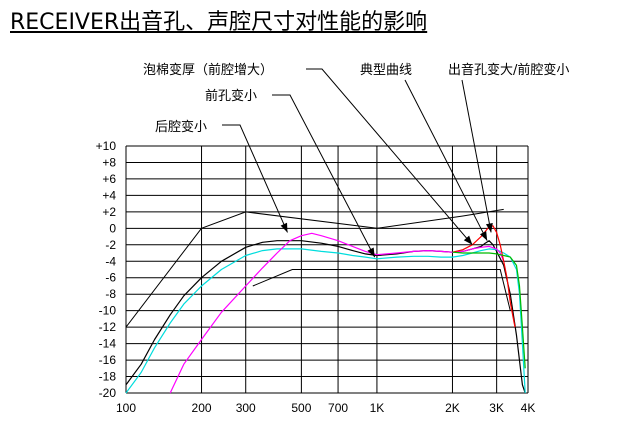 The width and height of the screenshot is (620, 435). I want to click on x-tick-label: 700, so click(338, 408).